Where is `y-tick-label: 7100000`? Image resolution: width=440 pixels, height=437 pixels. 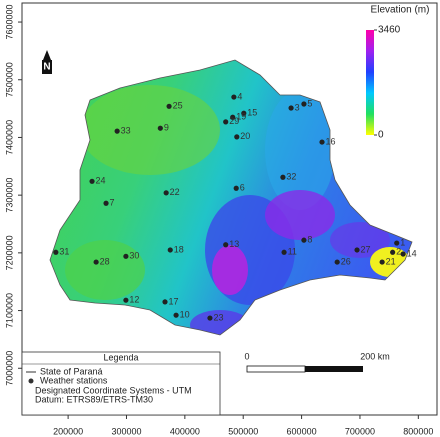 y-tick-label: 7100000 is located at coordinates (9, 310).